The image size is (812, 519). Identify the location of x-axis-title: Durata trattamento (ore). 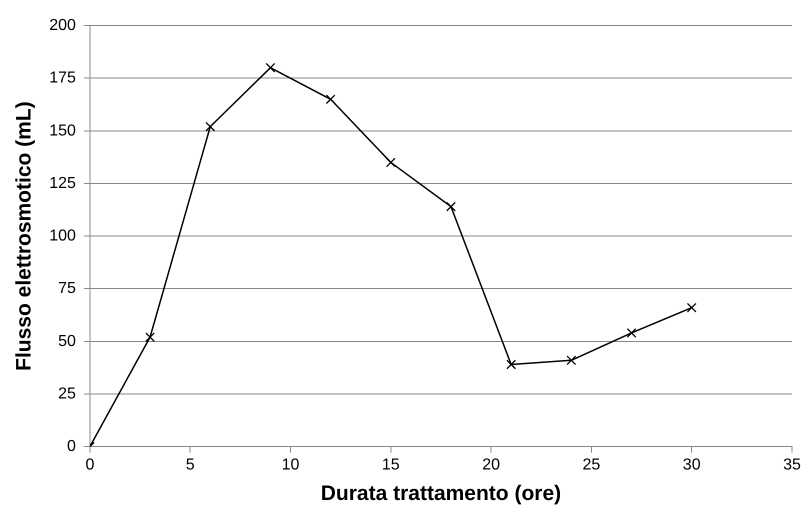
(441, 494).